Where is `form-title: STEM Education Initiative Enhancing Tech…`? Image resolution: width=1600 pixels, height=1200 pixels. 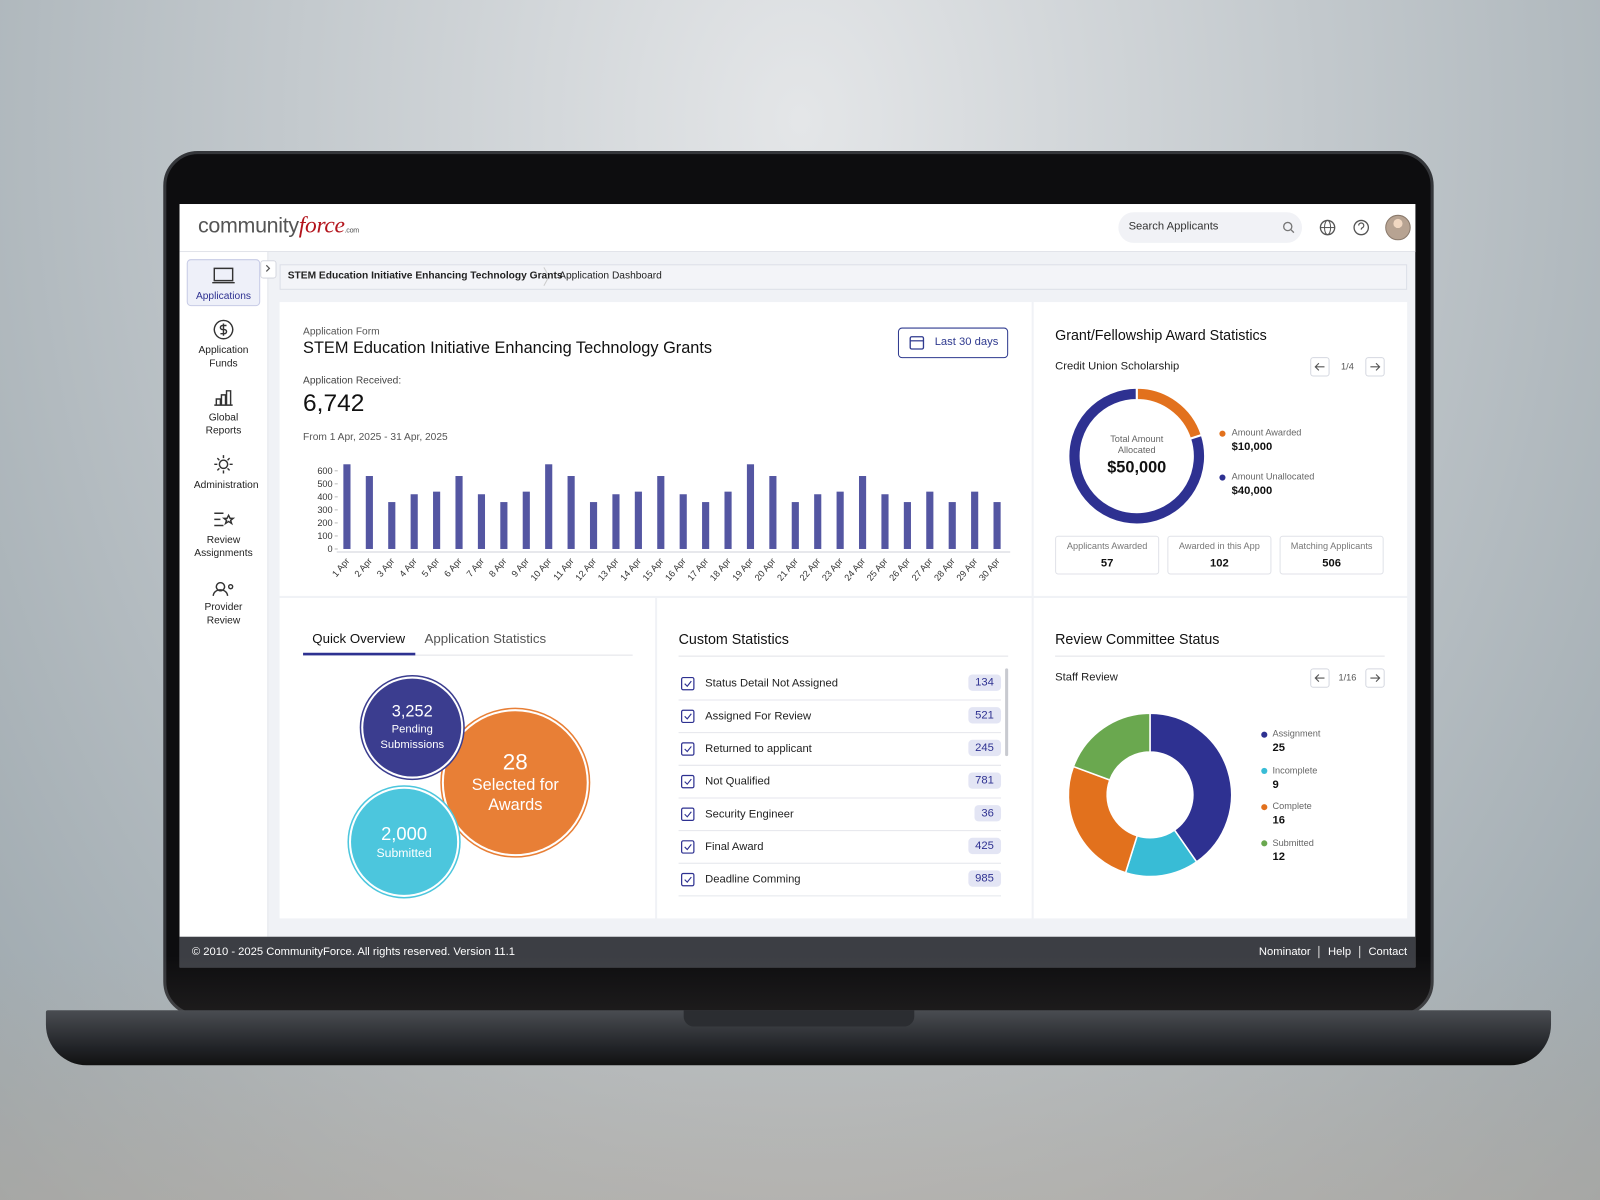 form-title: STEM Education Initiative Enhancing Tech… is located at coordinates (508, 348).